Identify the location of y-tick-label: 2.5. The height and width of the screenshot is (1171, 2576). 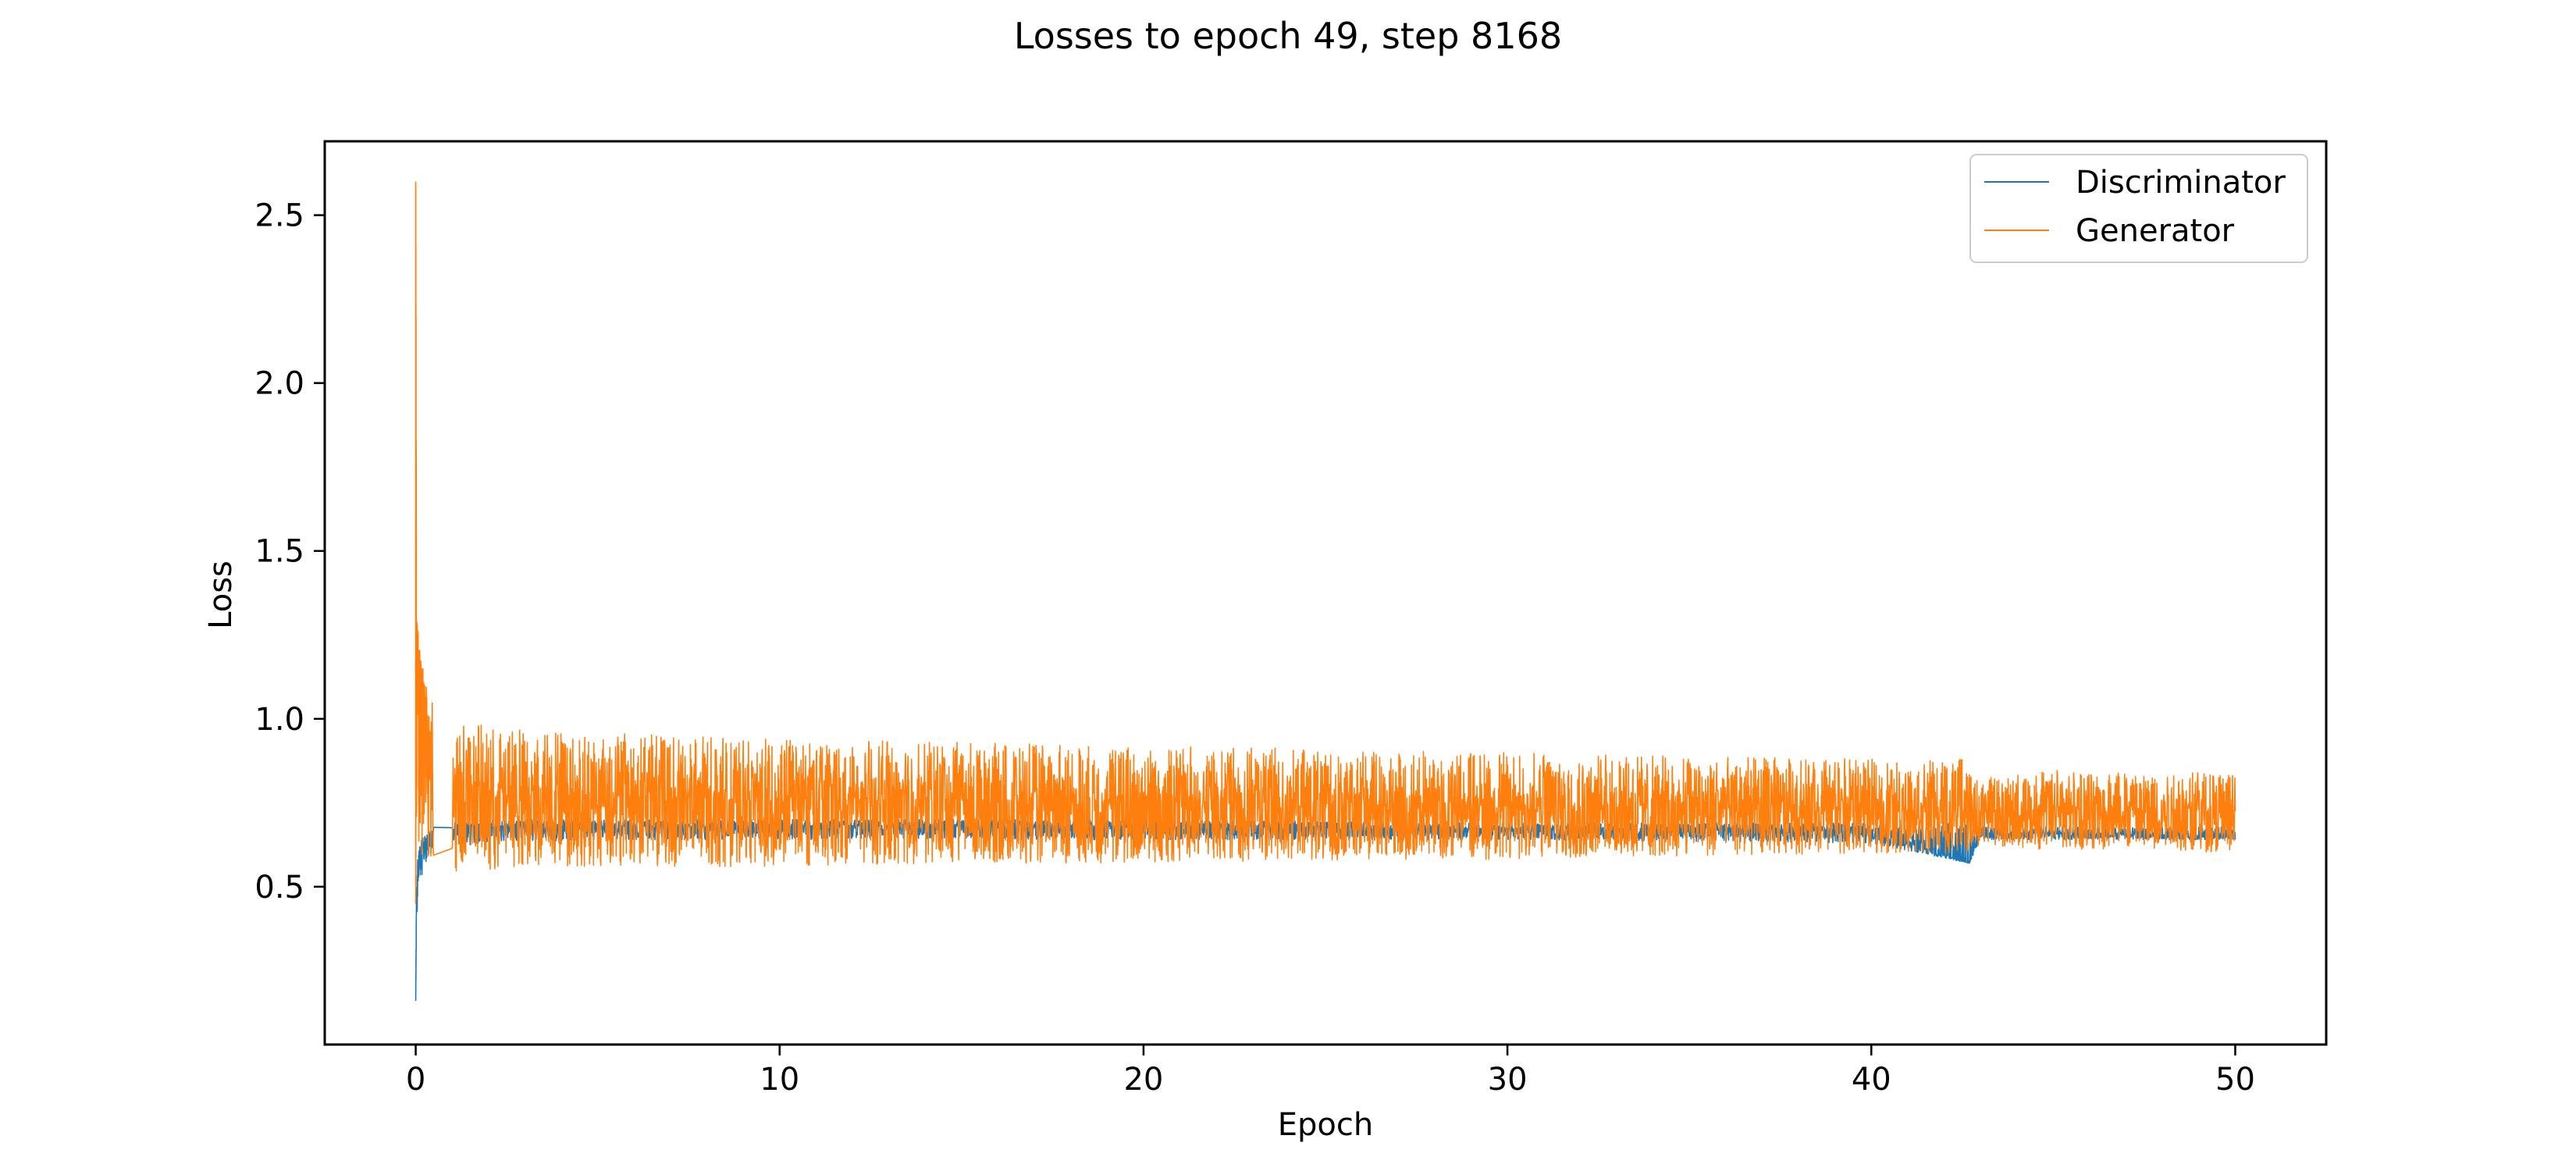
(279, 216).